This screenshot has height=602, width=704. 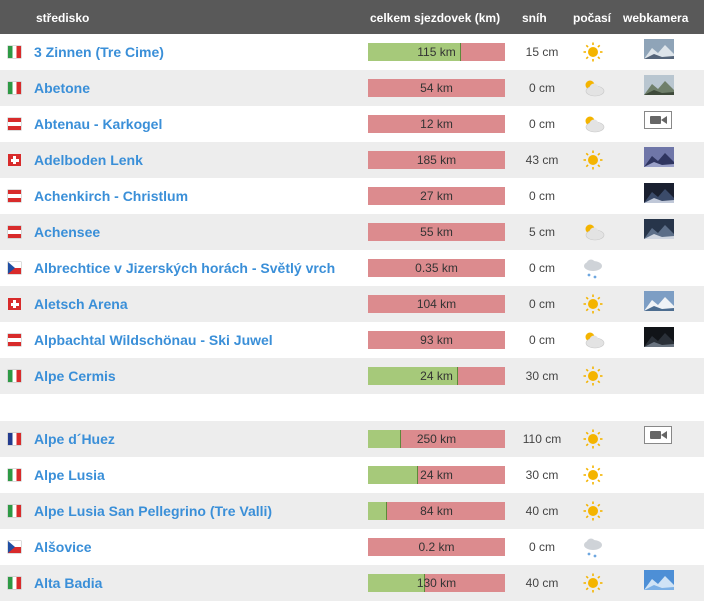 I want to click on runs-bar: 0.35 km, so click(x=436, y=268).